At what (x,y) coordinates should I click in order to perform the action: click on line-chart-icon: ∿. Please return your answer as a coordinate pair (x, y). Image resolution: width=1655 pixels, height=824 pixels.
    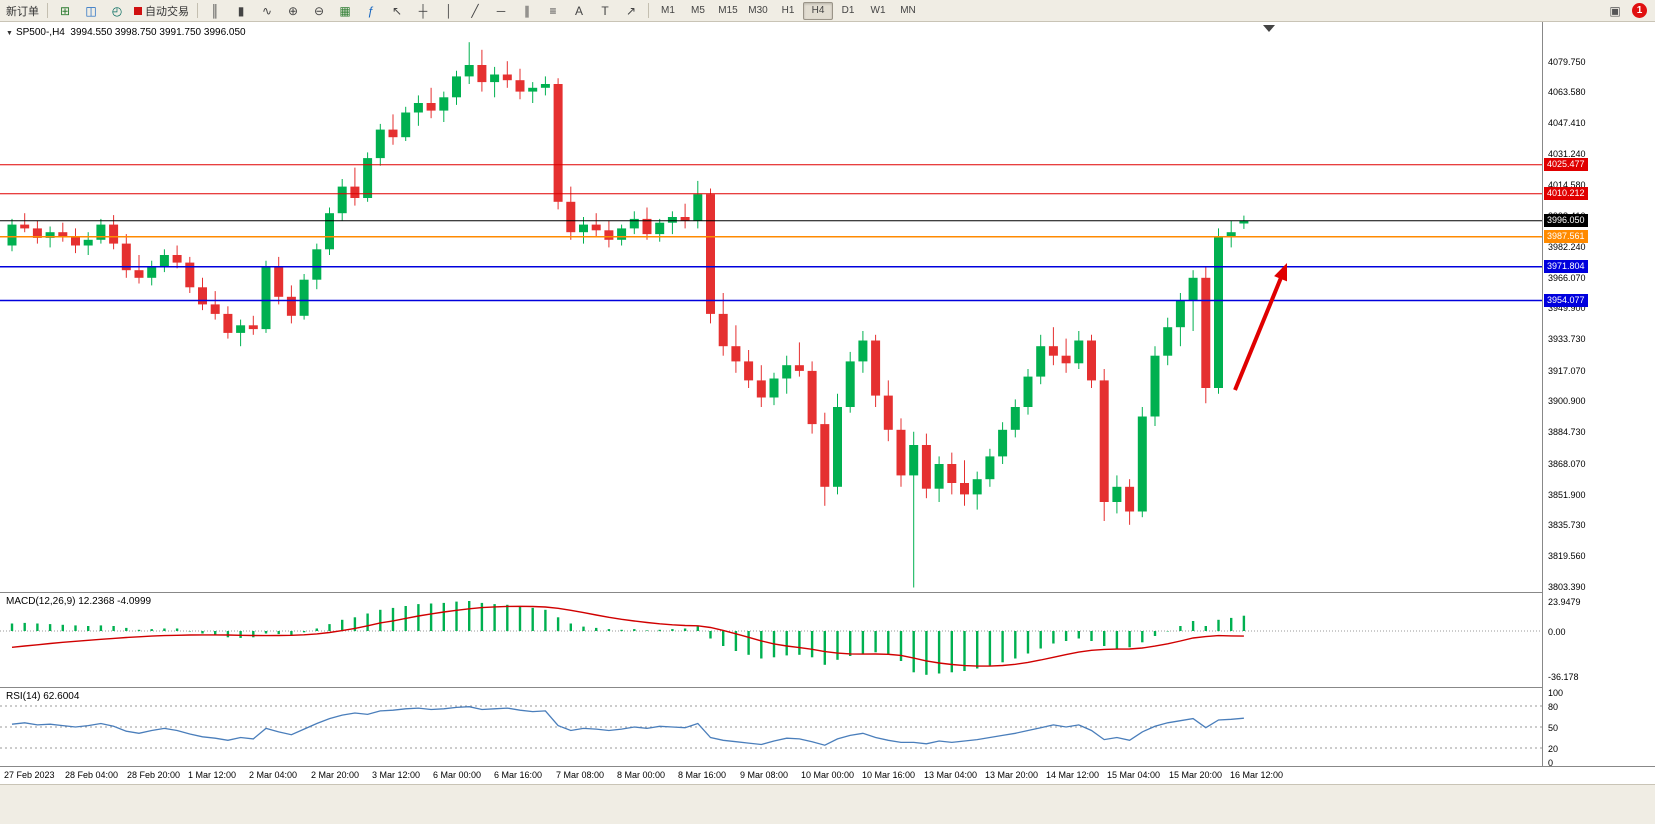
    Looking at the image, I should click on (267, 10).